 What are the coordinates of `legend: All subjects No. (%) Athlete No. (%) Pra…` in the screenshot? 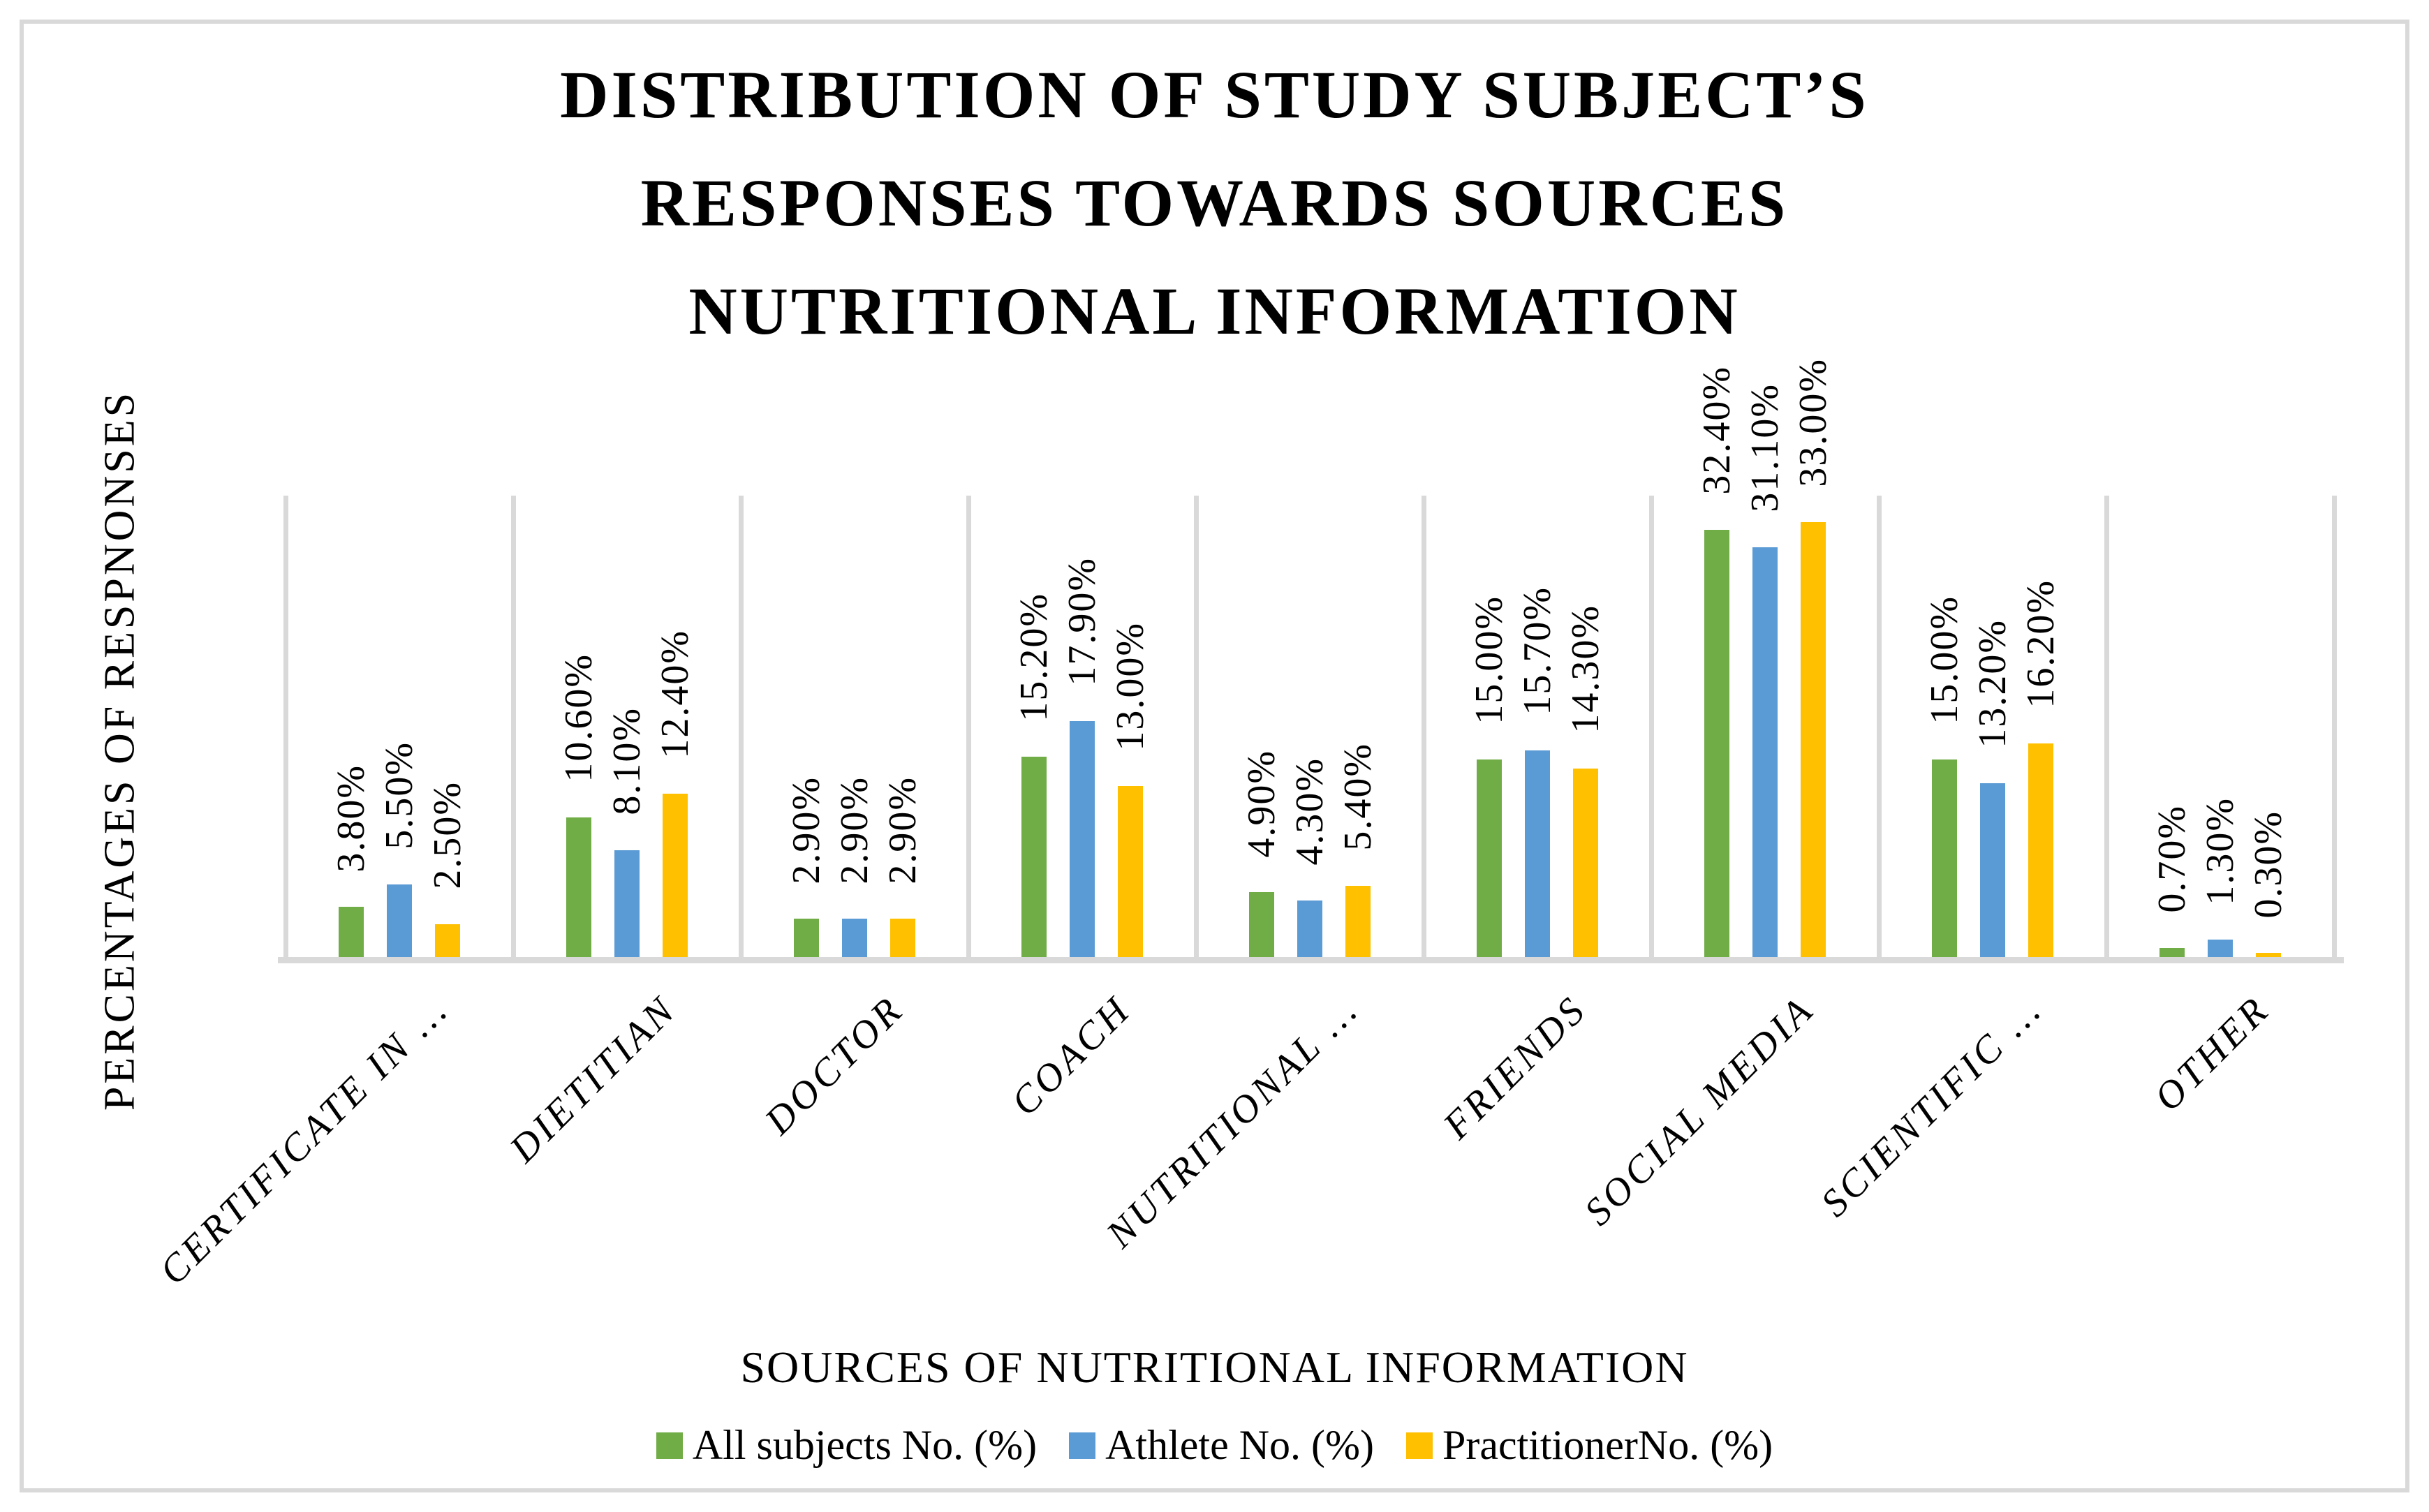 It's located at (1214, 1445).